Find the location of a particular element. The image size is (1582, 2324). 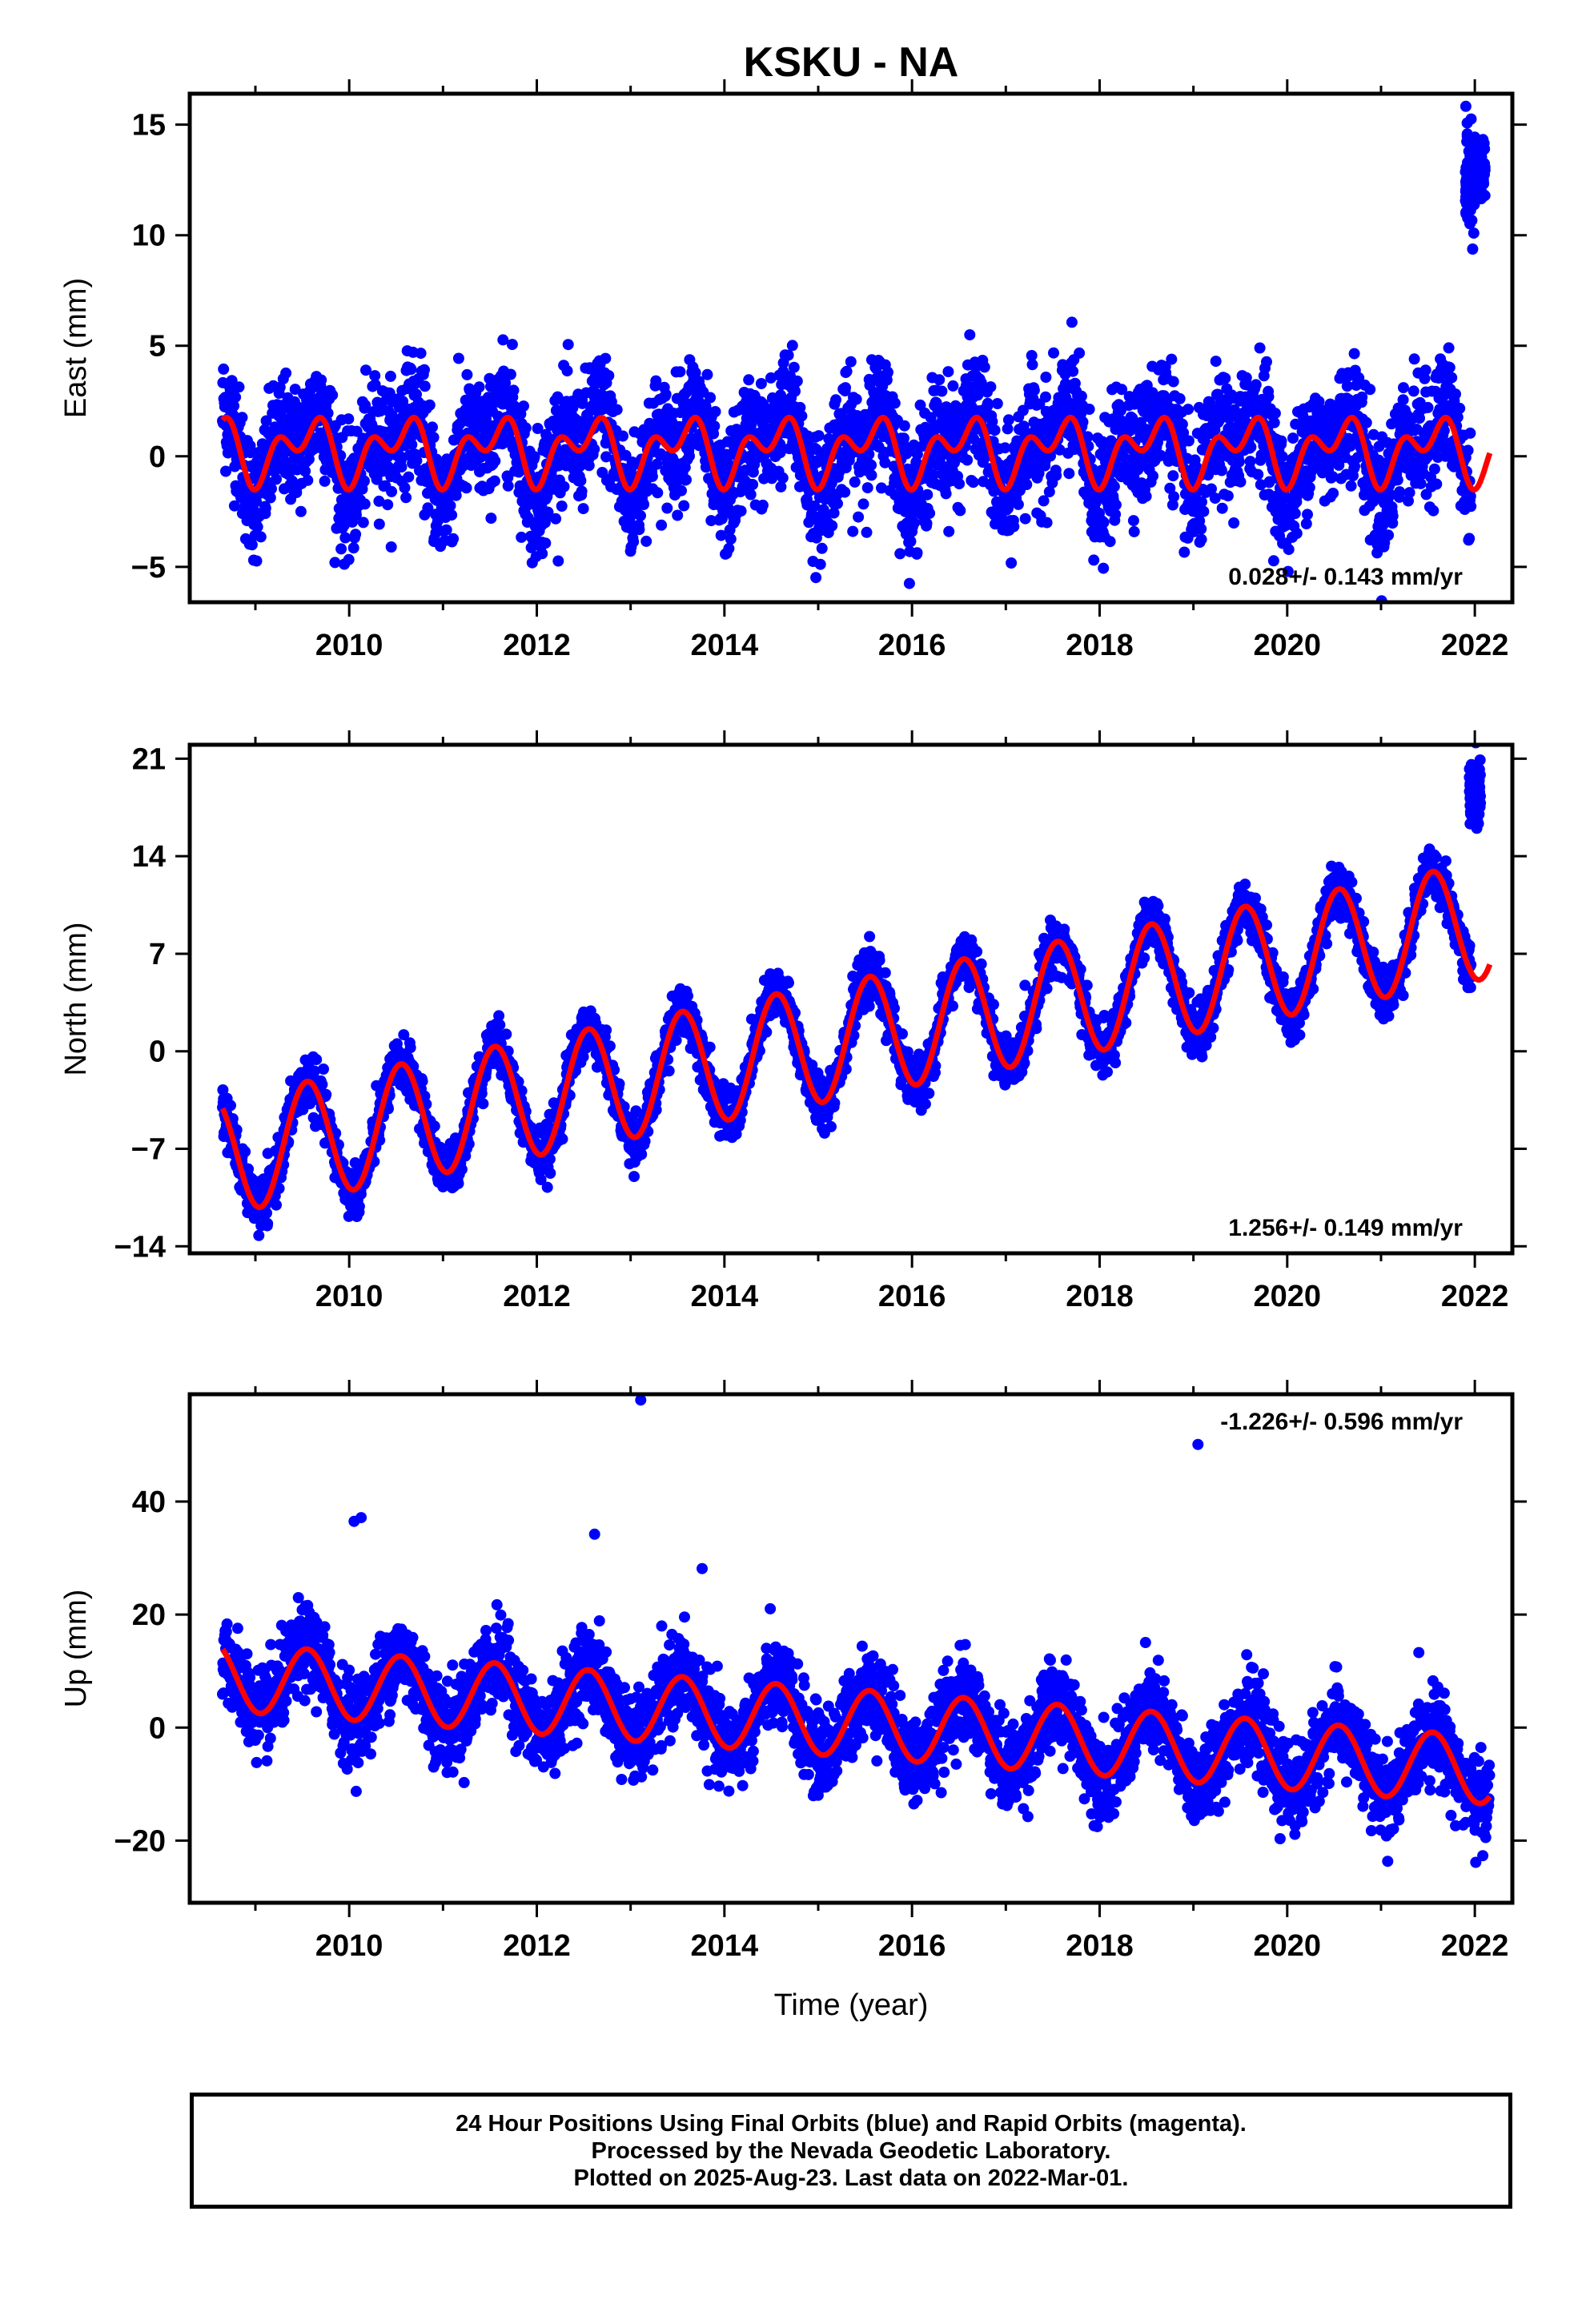

y-tick-label: 15 is located at coordinates (149, 126).